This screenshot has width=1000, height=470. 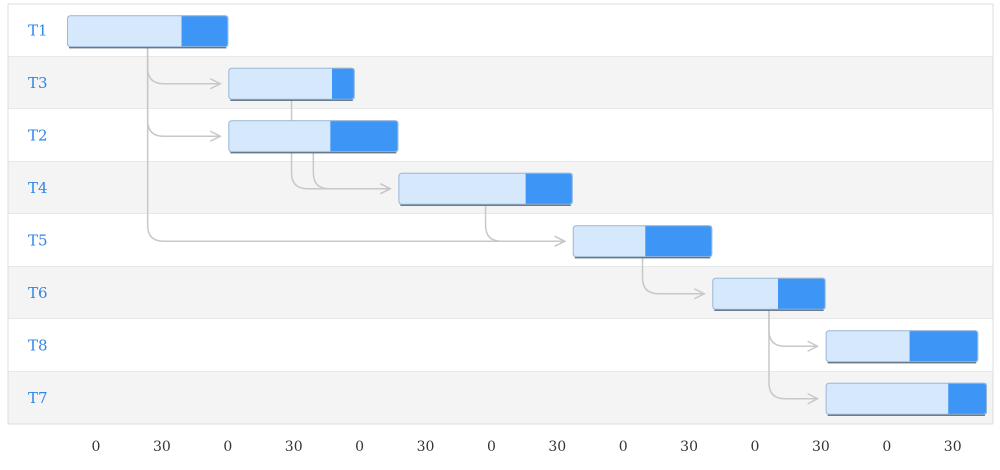 I want to click on task-label-t5: T5, so click(x=38, y=240).